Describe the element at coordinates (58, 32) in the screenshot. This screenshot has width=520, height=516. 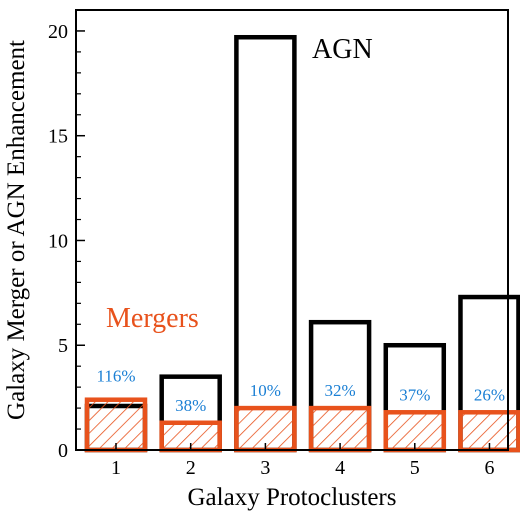
I see `y-tick-label-20: 20` at that location.